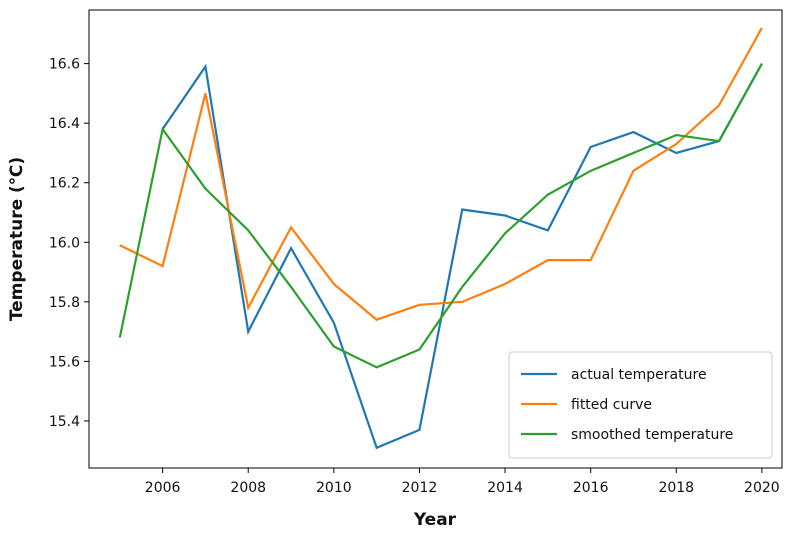 This screenshot has width=785, height=539. I want to click on x-tick-label: 2008, so click(248, 488).